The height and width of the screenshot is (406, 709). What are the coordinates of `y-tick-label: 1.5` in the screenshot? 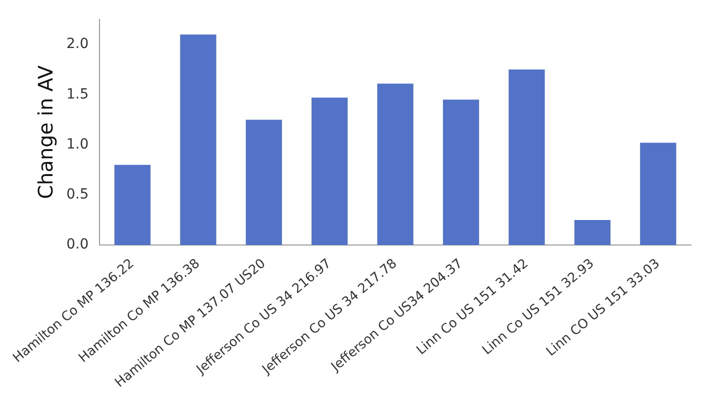 It's located at (77, 94).